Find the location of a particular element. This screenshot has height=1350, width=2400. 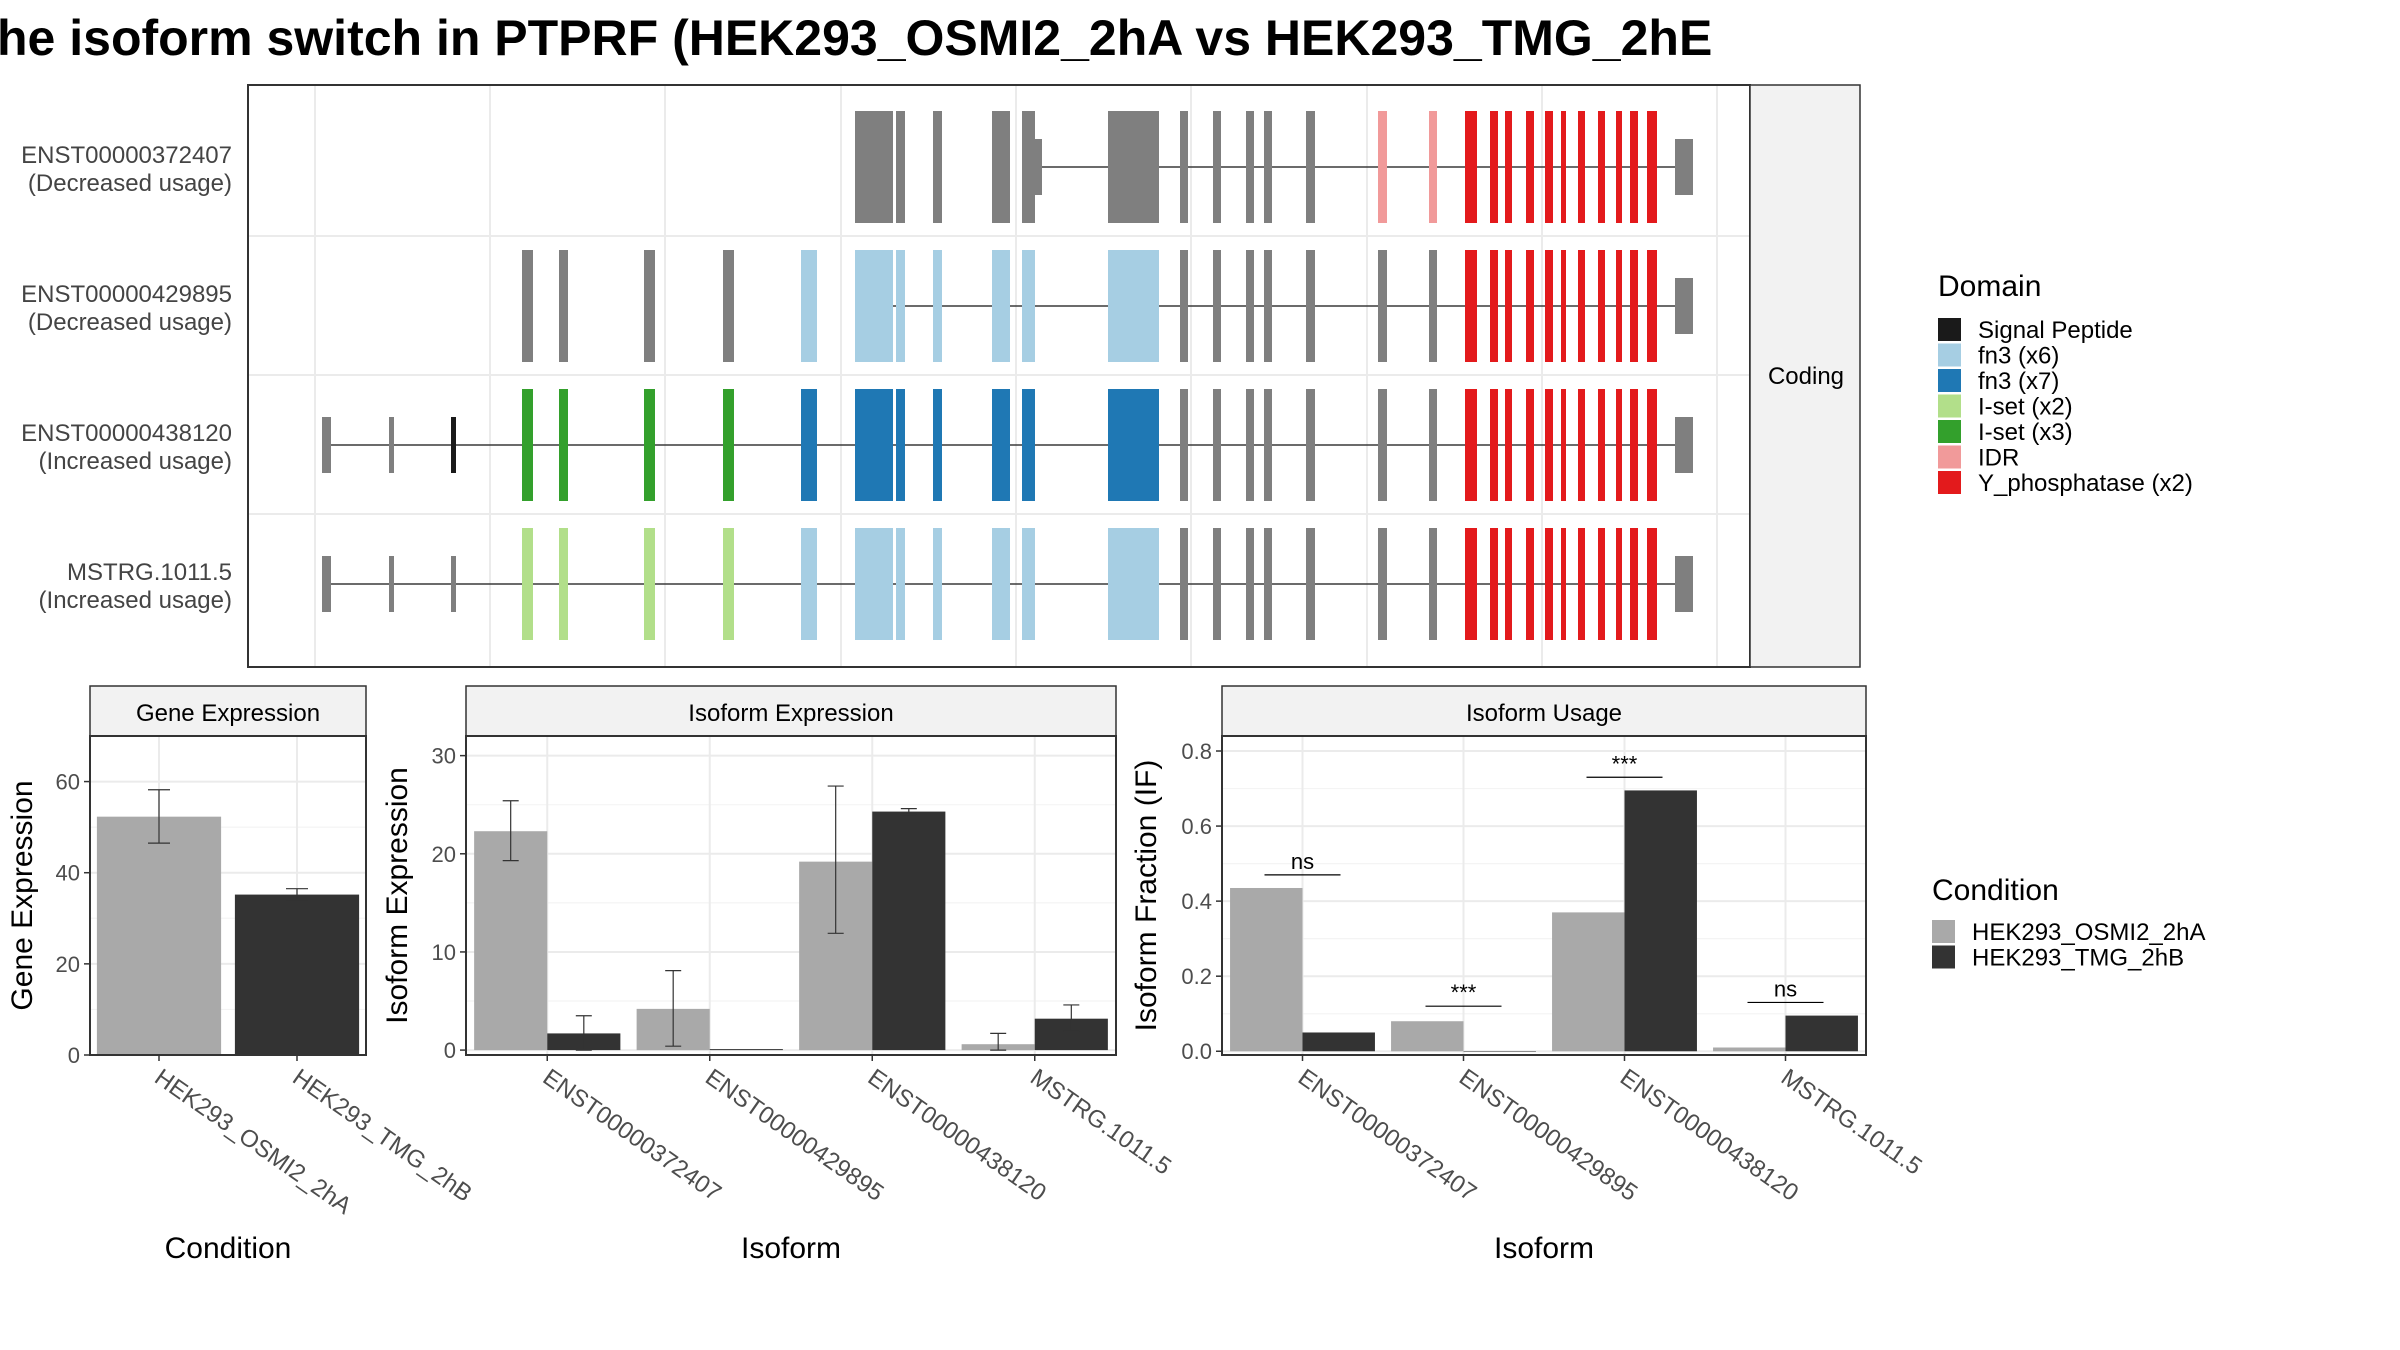

y-tick-label: 0.0 is located at coordinates (1196, 1051).